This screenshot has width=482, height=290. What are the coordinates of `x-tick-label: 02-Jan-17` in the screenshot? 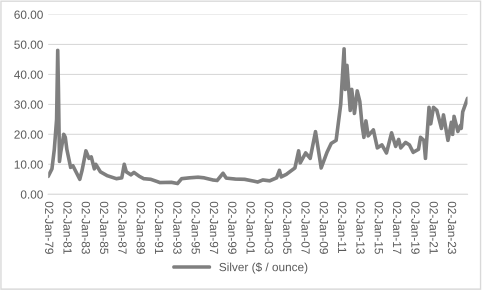 It's located at (397, 228).